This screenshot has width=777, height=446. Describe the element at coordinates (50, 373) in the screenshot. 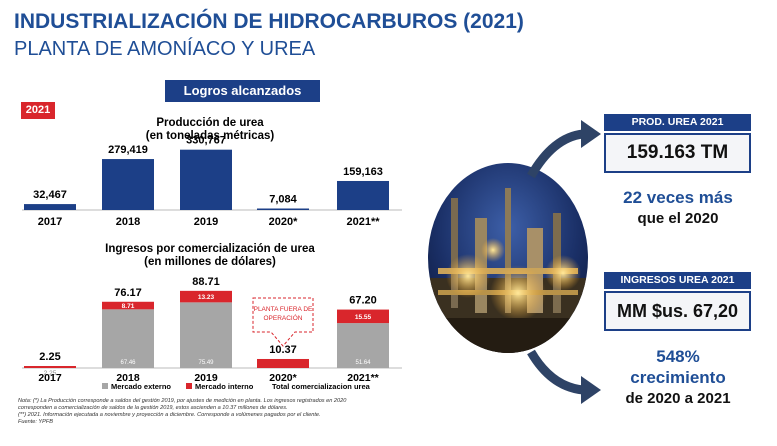

I see `revenue-internal-label: 2.25` at that location.